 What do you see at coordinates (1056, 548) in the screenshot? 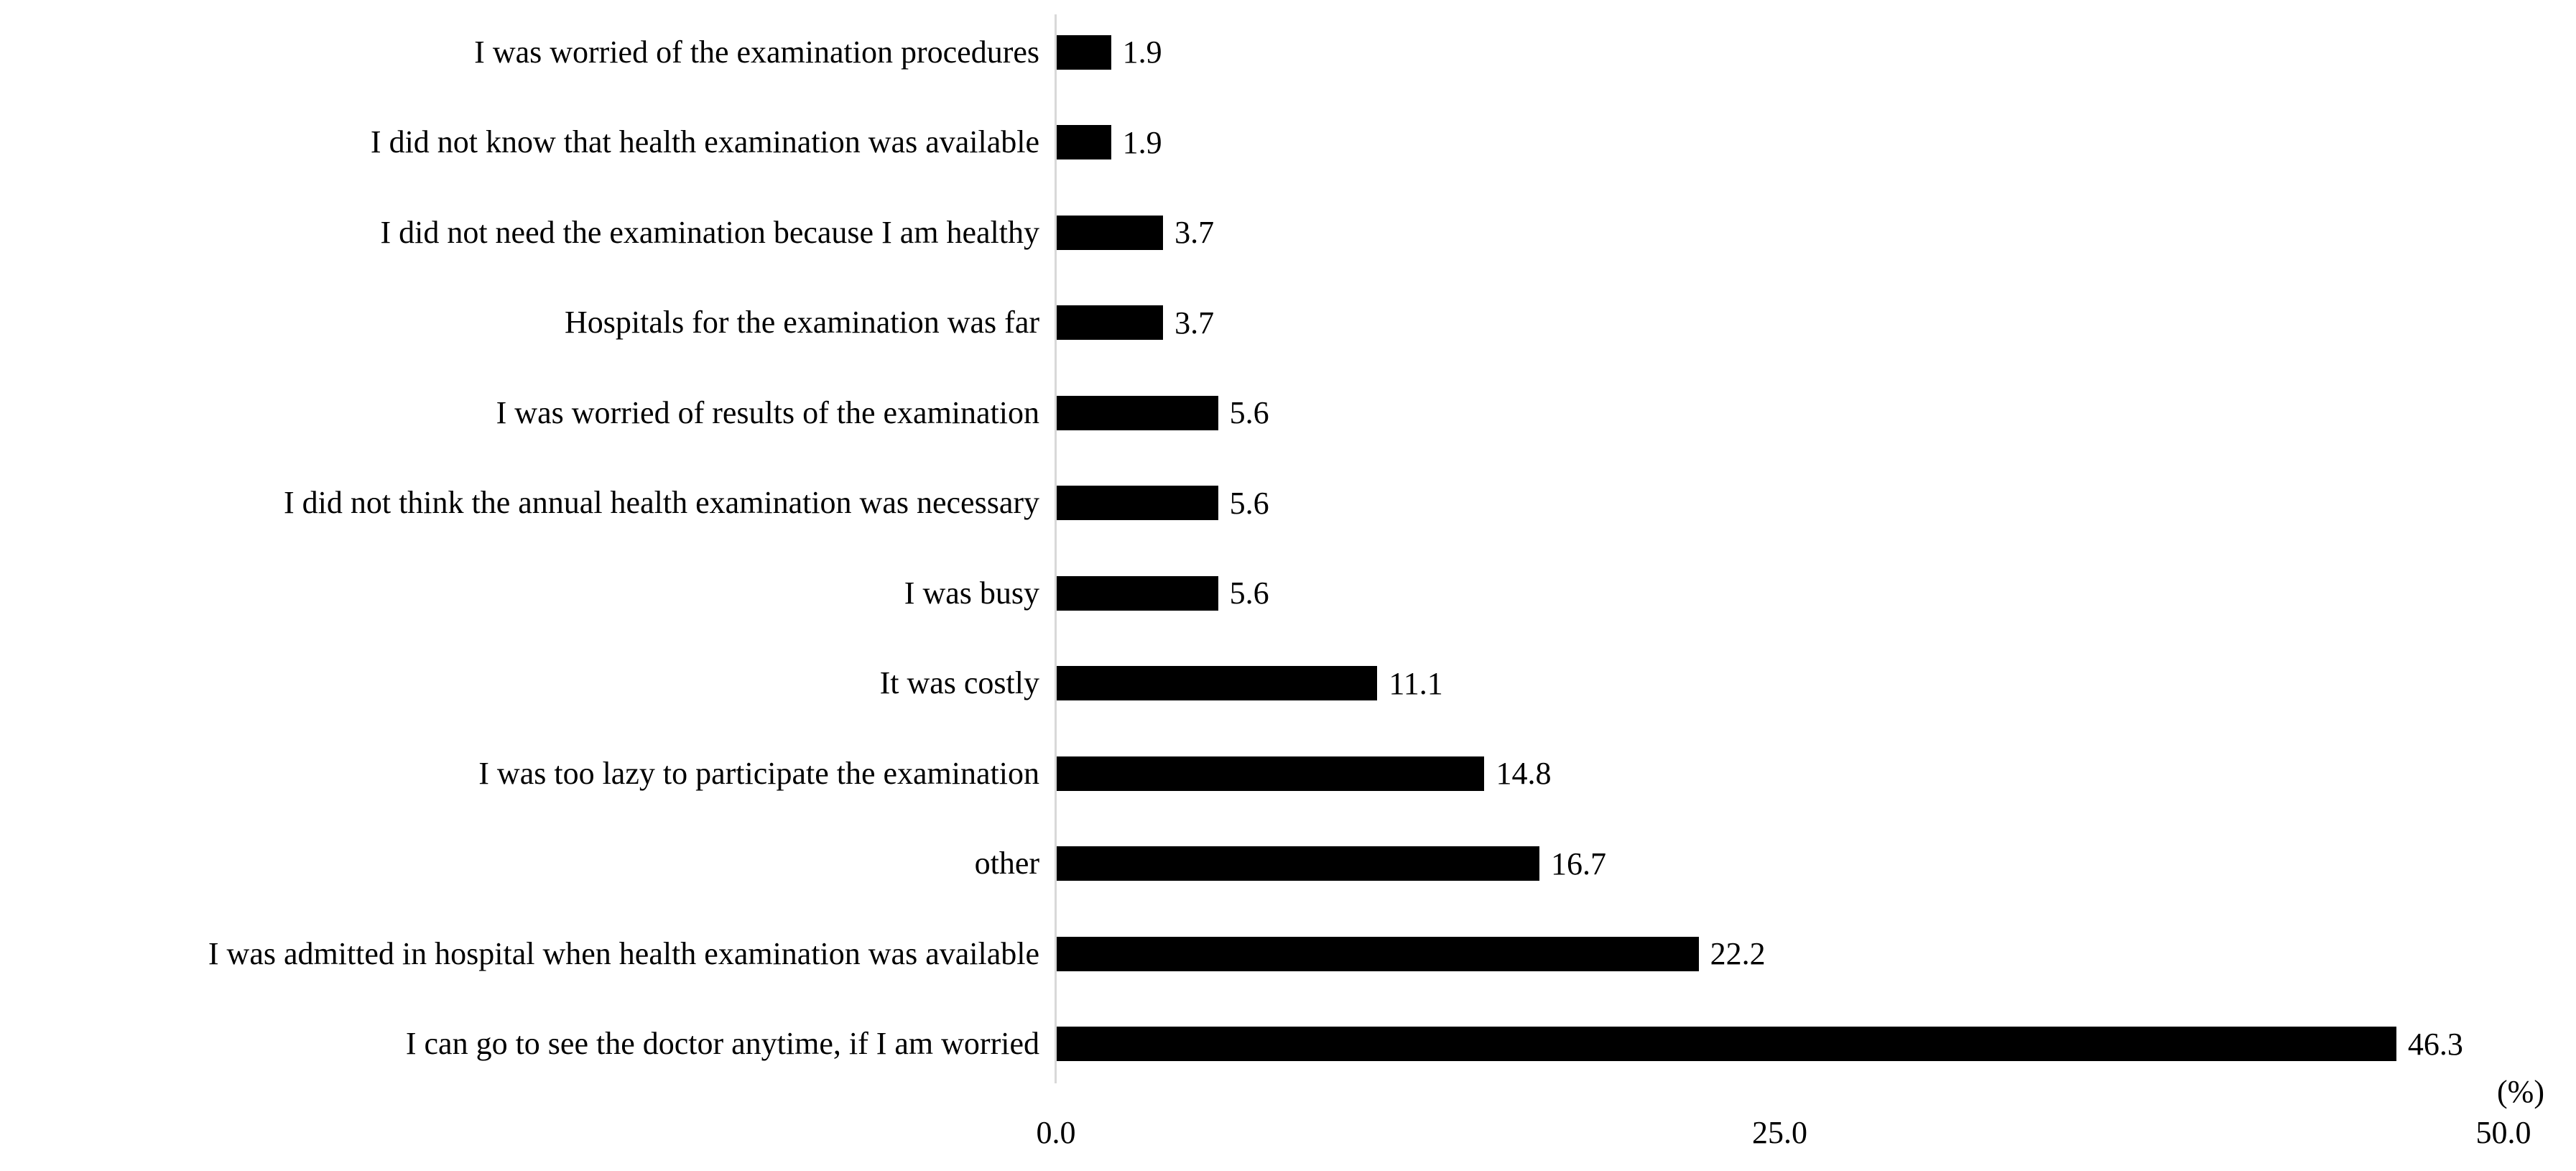
I see `category-axis-line` at bounding box center [1056, 548].